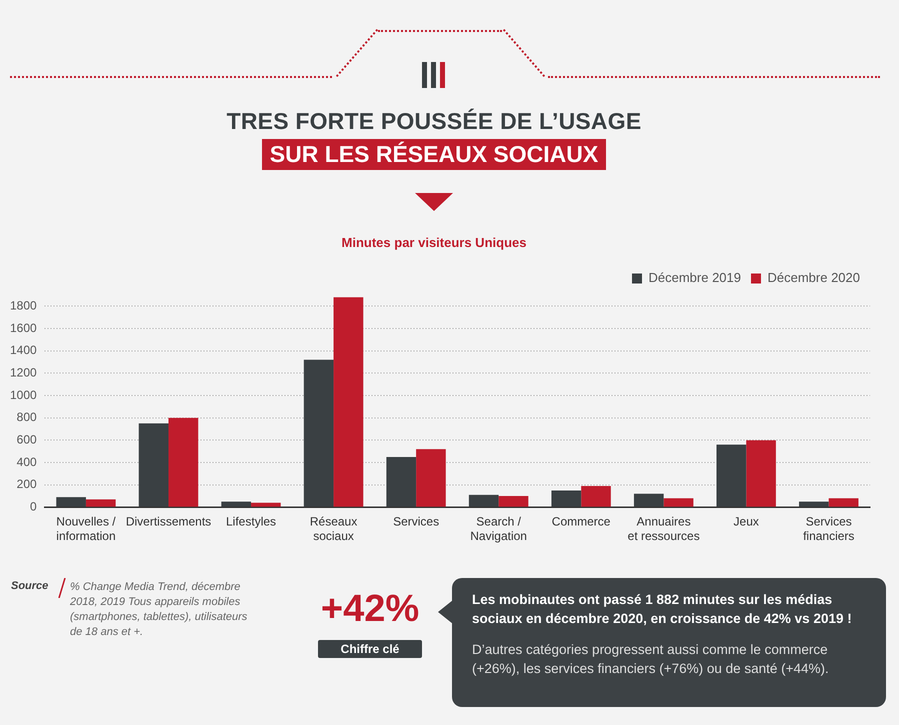  Describe the element at coordinates (416, 521) in the screenshot. I see `x-tick-label: Services` at that location.